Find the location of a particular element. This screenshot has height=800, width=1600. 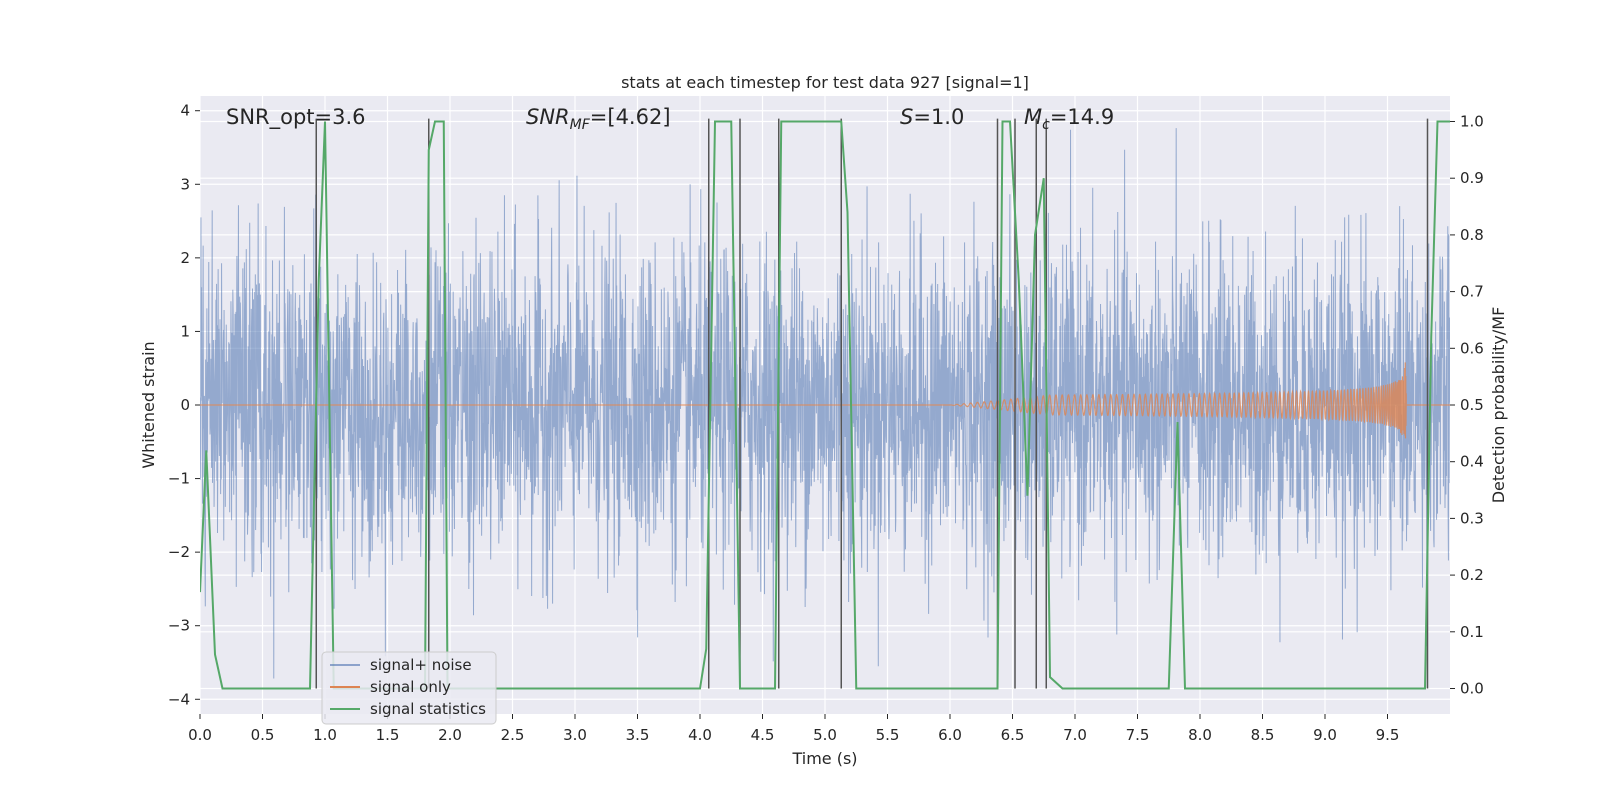

annotation-snr-mf: SNRMF=[4.62] is located at coordinates (598, 119).